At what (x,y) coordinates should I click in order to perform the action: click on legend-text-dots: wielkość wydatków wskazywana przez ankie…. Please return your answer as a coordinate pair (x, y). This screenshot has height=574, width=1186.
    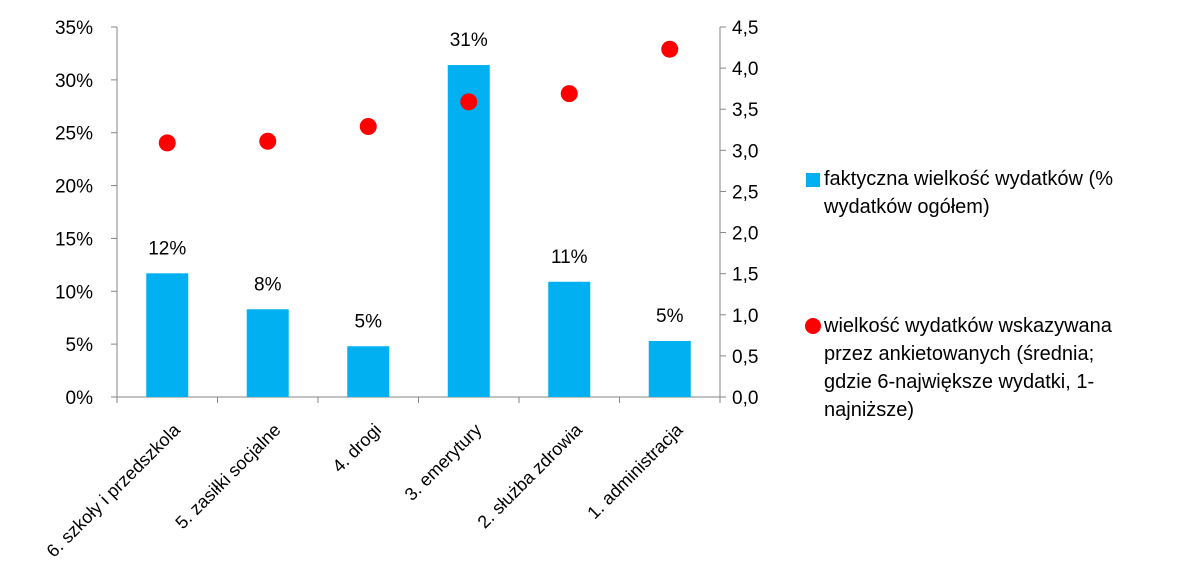
    Looking at the image, I should click on (1004, 368).